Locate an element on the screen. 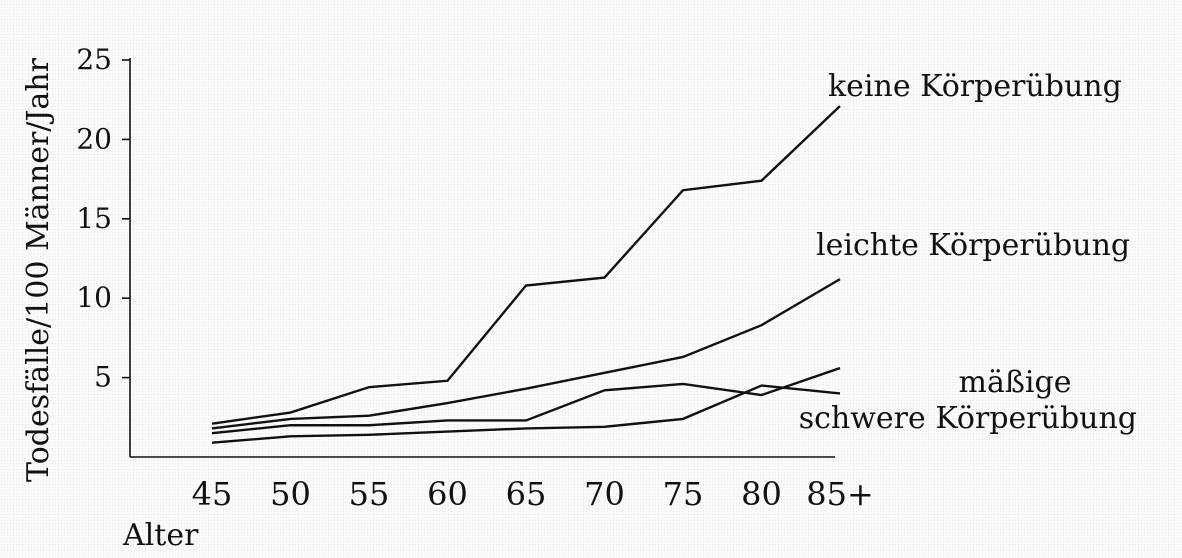 The height and width of the screenshot is (558, 1182). series-label-3: mäßige is located at coordinates (1015, 382).